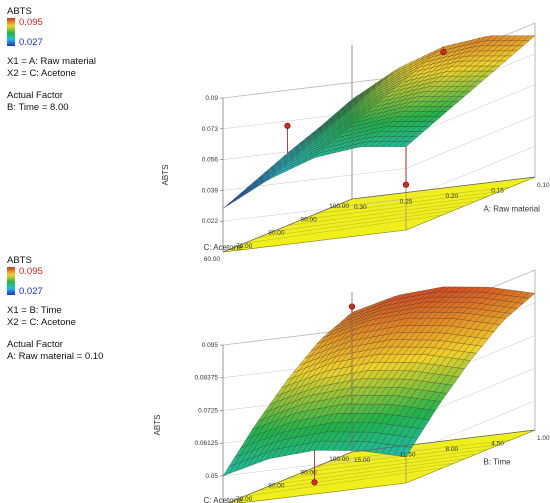 The image size is (550, 503). What do you see at coordinates (543, 438) in the screenshot?
I see `x-tick-label: 1.00` at bounding box center [543, 438].